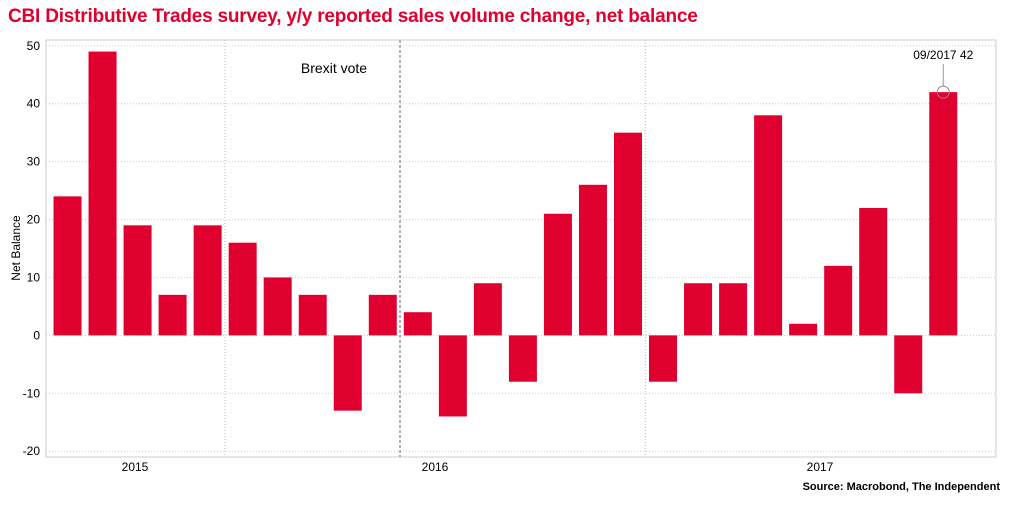 The image size is (1012, 506). What do you see at coordinates (34, 162) in the screenshot?
I see `y-tick-label: 30` at bounding box center [34, 162].